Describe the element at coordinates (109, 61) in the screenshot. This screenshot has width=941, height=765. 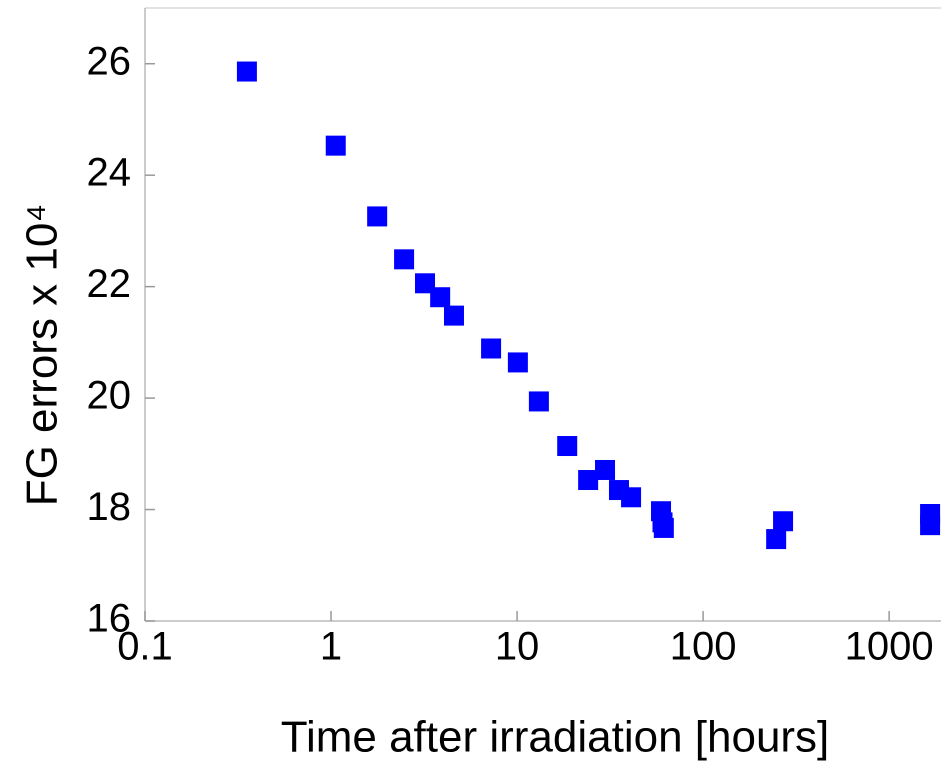
I see `y-tick-label: 26` at that location.